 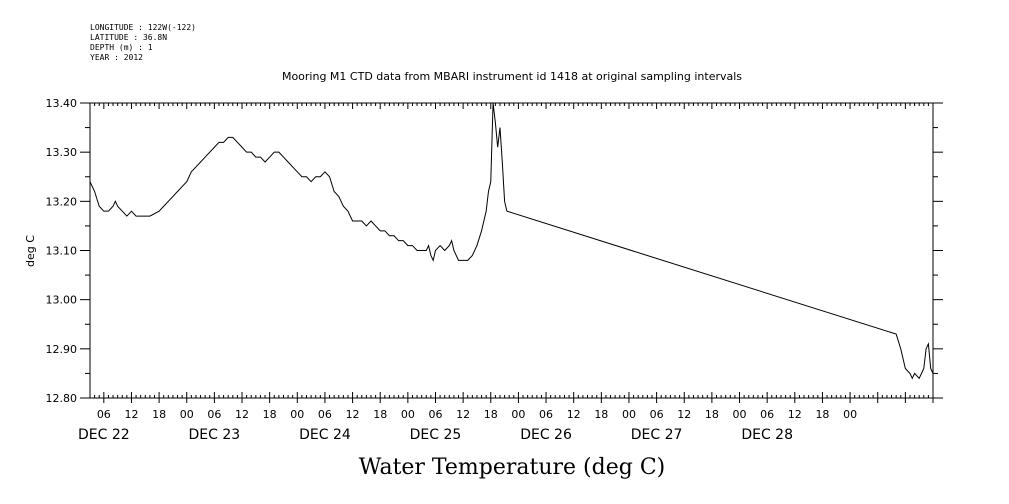 I want to click on y-tick-label: 13.10, so click(x=62, y=251).